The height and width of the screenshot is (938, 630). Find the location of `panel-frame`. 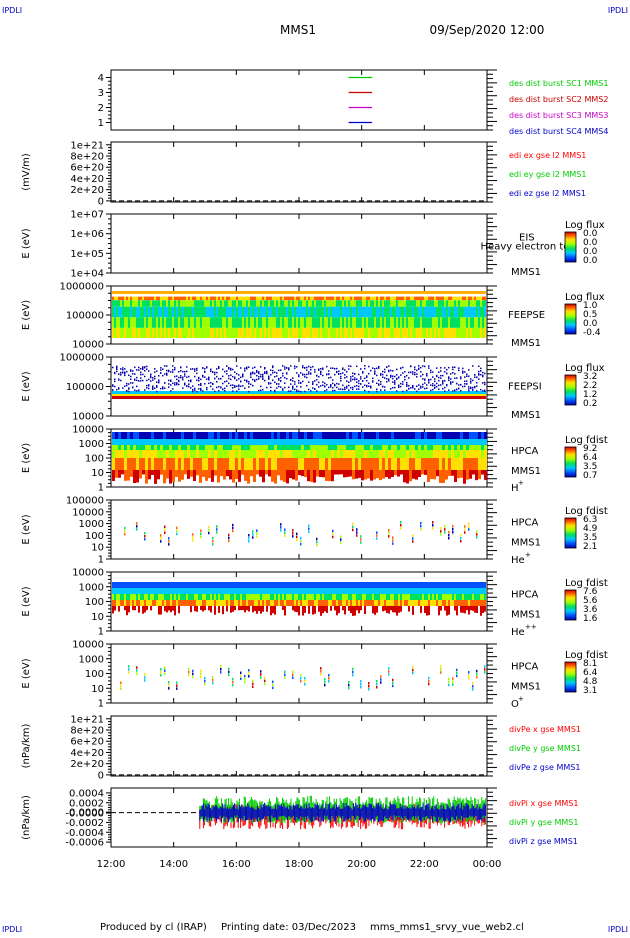

panel-frame is located at coordinates (299, 172).